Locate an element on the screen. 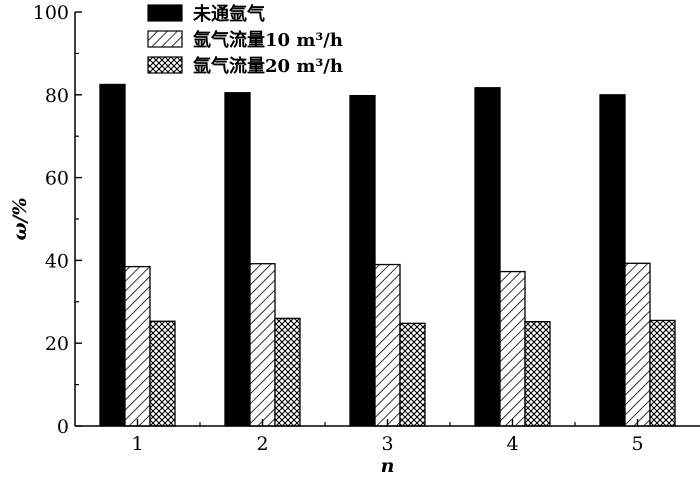 This screenshot has width=700, height=477. legend-label-1: 未通氩气 is located at coordinates (229, 14).